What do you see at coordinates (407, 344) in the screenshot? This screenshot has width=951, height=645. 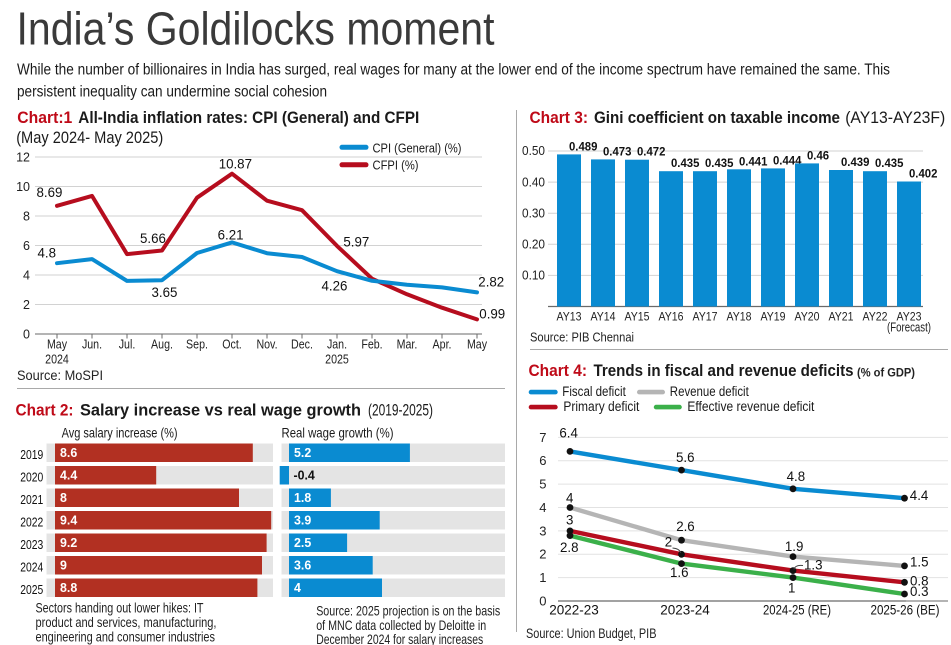 I see `svg-text: Mar.` at bounding box center [407, 344].